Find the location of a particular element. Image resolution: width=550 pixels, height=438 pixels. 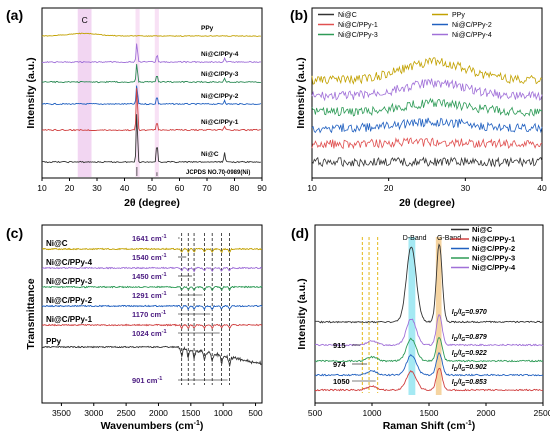

series-label: PPy is located at coordinates (54, 341).